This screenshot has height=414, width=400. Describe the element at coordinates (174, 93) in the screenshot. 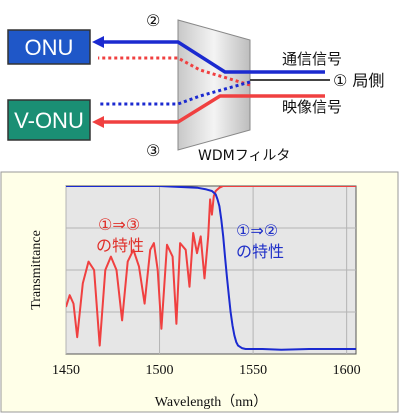

I see `comm-leak-path` at that location.